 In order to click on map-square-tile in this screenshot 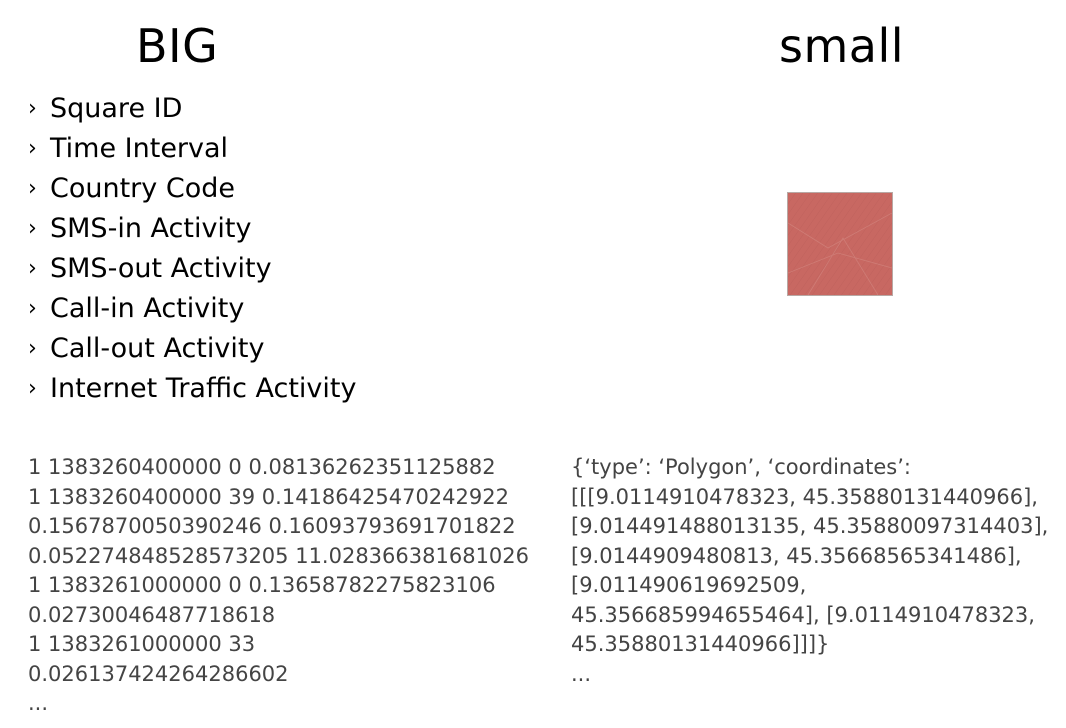, I will do `click(840, 244)`.